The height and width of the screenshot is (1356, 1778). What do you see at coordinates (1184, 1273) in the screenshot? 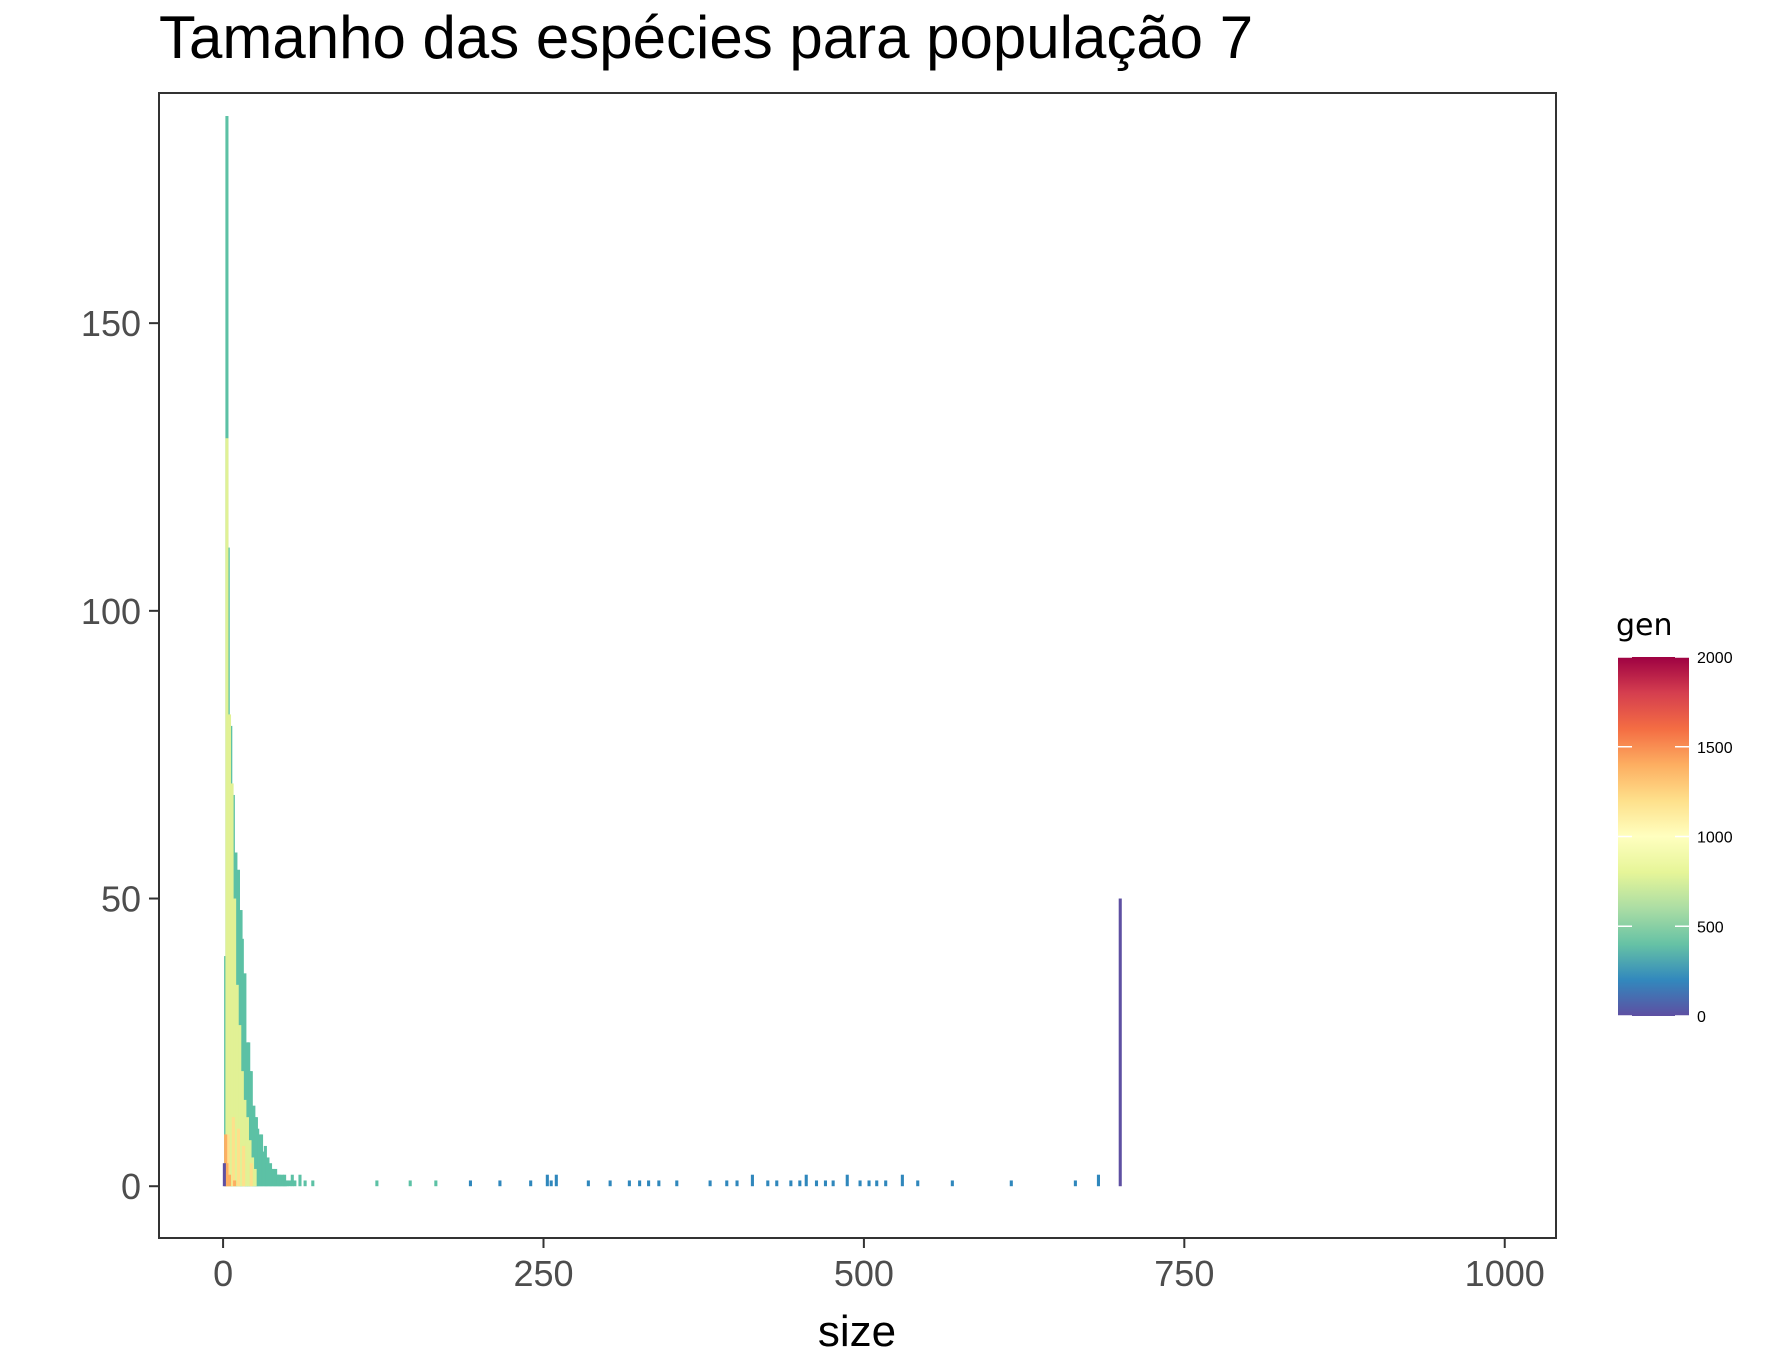
I see `x-tick-label: 750` at bounding box center [1184, 1273].